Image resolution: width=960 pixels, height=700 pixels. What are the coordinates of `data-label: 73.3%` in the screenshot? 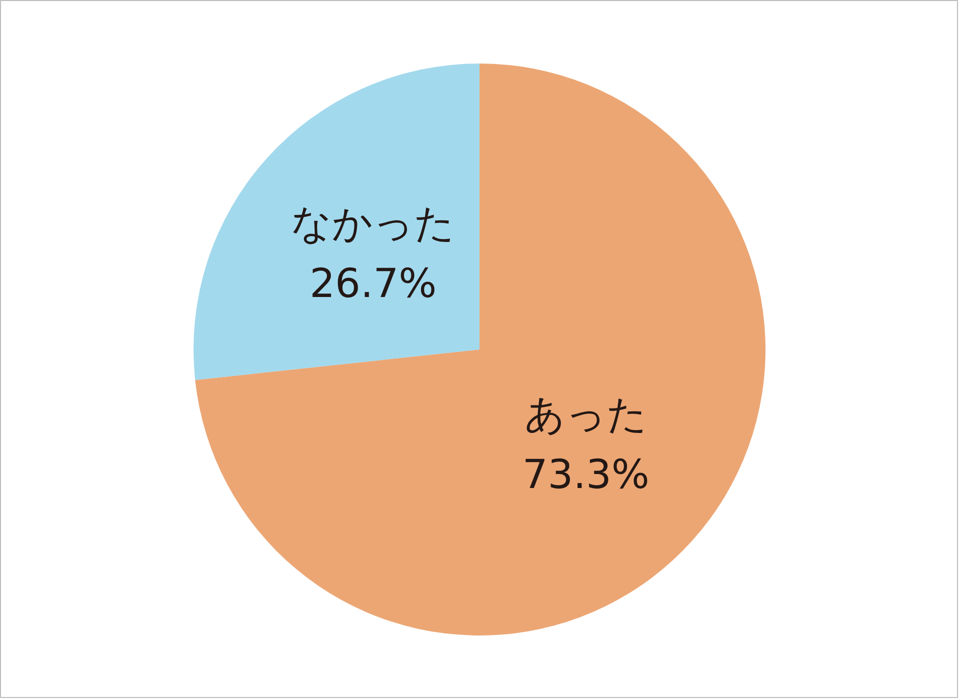 It's located at (586, 475).